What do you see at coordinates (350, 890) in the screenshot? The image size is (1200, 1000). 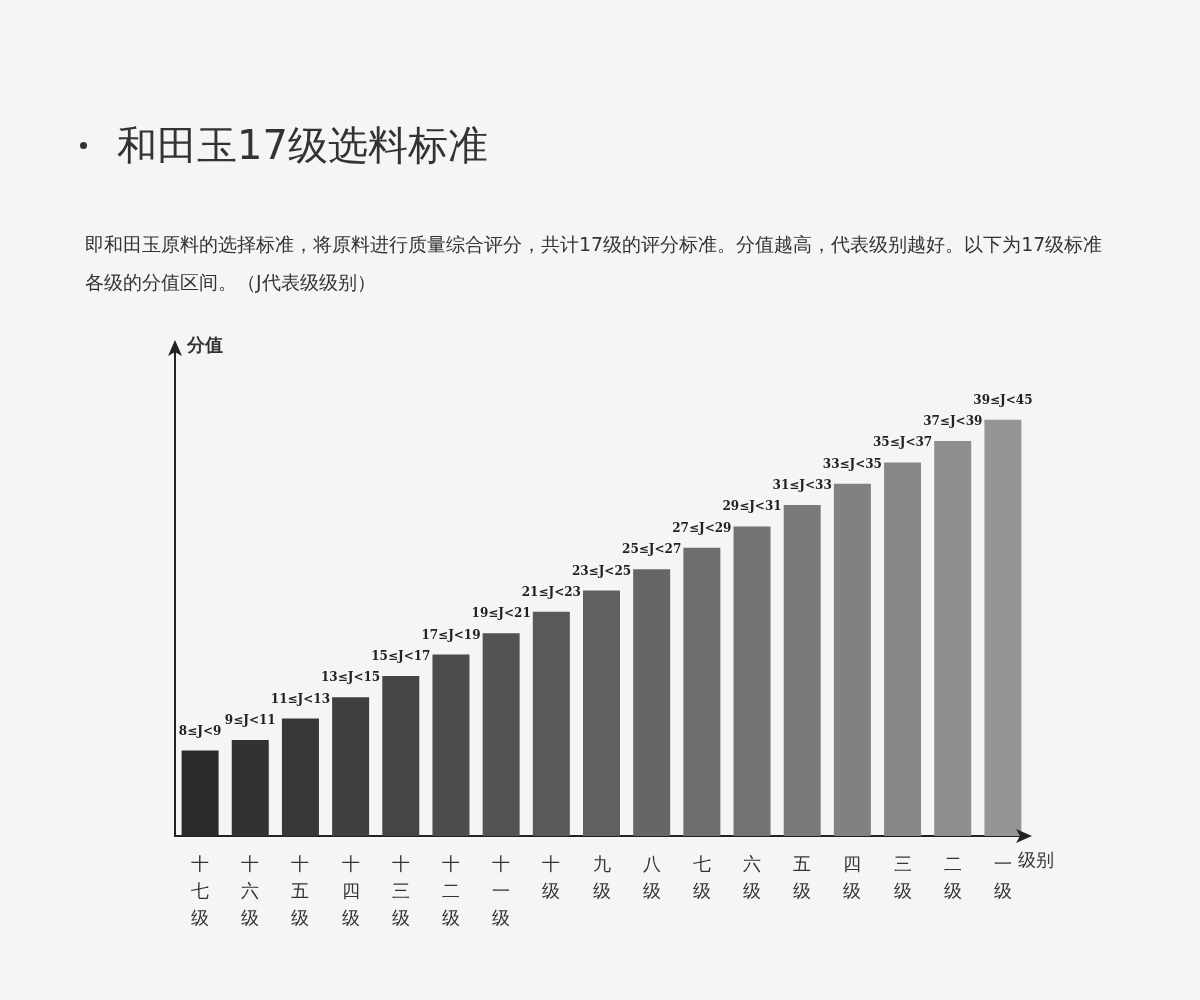 I see `x-tick-label: 十四级` at bounding box center [350, 890].